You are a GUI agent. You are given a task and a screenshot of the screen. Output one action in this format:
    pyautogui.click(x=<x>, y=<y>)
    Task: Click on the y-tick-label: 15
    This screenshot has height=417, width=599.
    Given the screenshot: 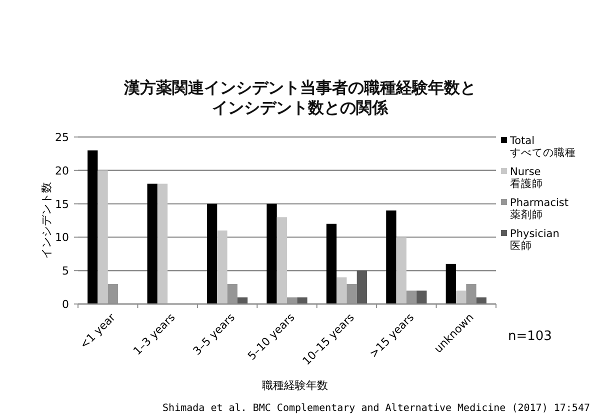 What is the action you would take?
    pyautogui.click(x=62, y=204)
    